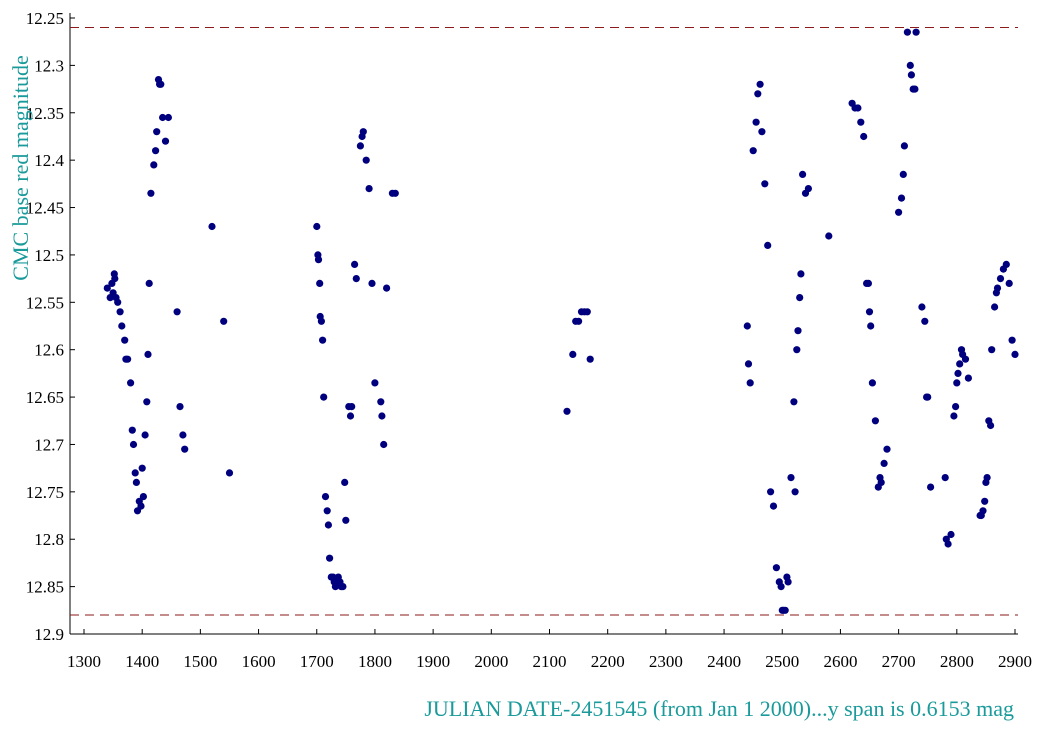 Image resolution: width=1042 pixels, height=729 pixels. What do you see at coordinates (49, 65) in the screenshot?
I see `y-tick-label: 12.3` at bounding box center [49, 65].